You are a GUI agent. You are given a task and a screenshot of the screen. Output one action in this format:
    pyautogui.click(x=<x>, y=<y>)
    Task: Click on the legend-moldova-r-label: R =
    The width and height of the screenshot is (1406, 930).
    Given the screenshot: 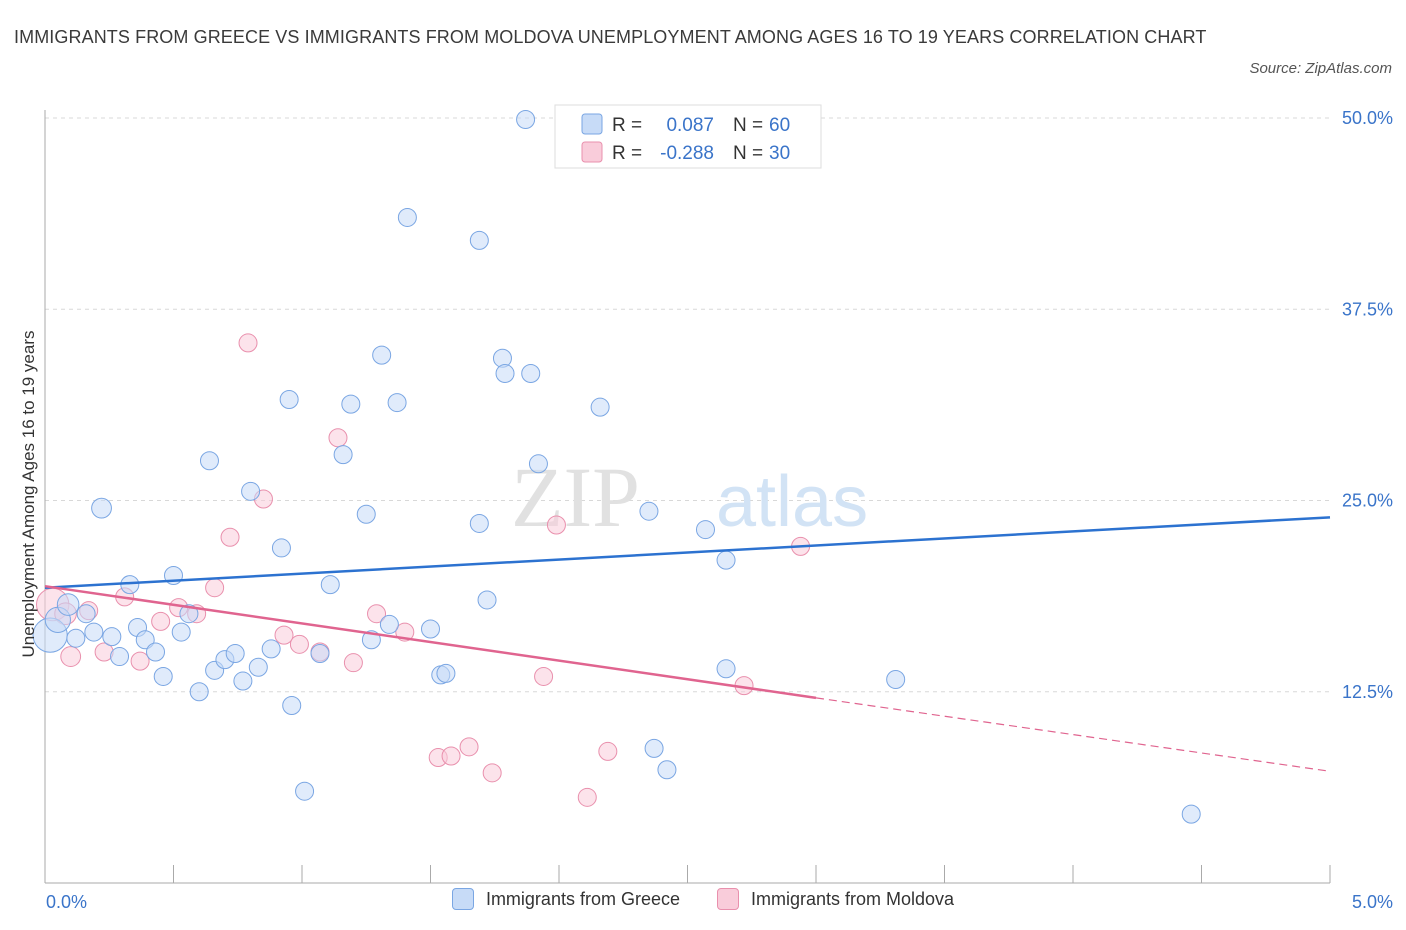 What is the action you would take?
    pyautogui.click(x=627, y=153)
    